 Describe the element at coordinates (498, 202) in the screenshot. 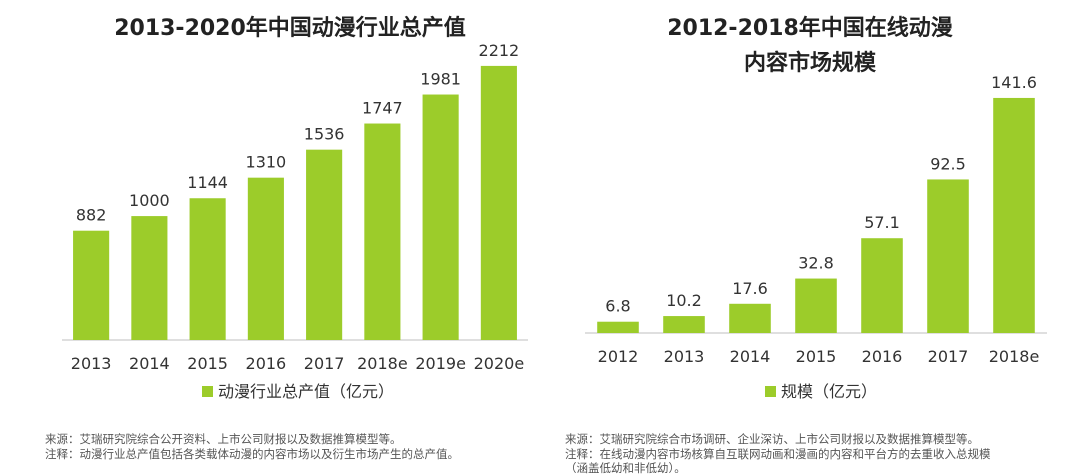

I see `bar-2020e` at that location.